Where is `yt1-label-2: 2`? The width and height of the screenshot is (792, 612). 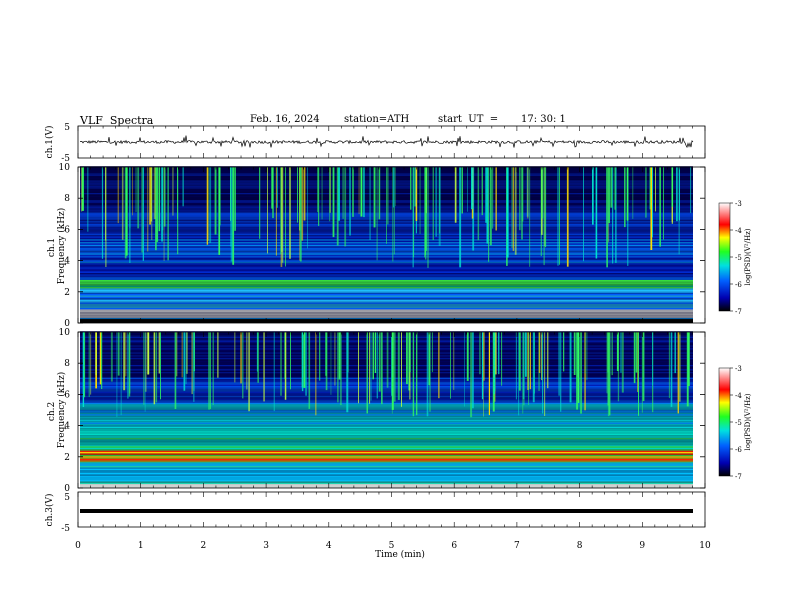 yt1-label-2: 2 is located at coordinates (67, 293).